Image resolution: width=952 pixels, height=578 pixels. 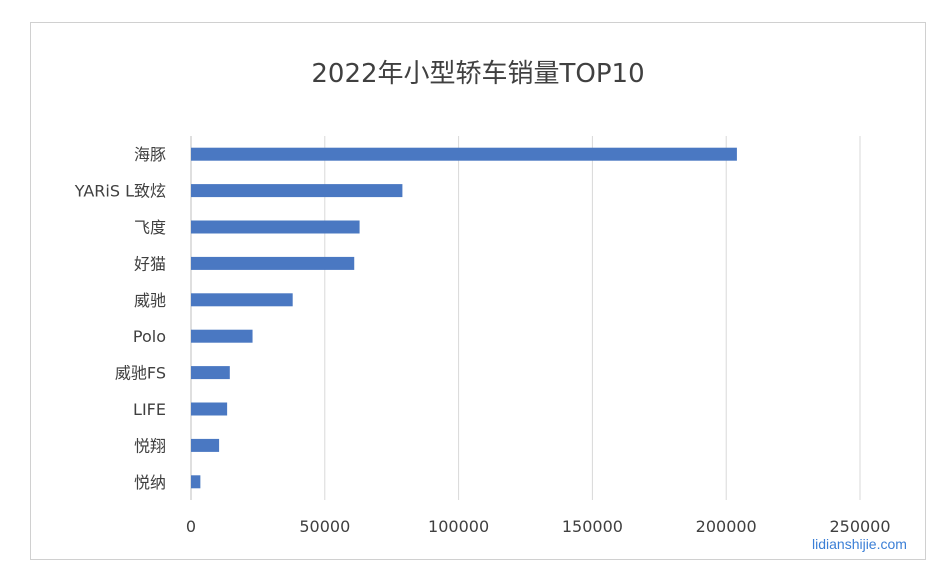 What do you see at coordinates (324, 526) in the screenshot?
I see `x-tick-label: 50000` at bounding box center [324, 526].